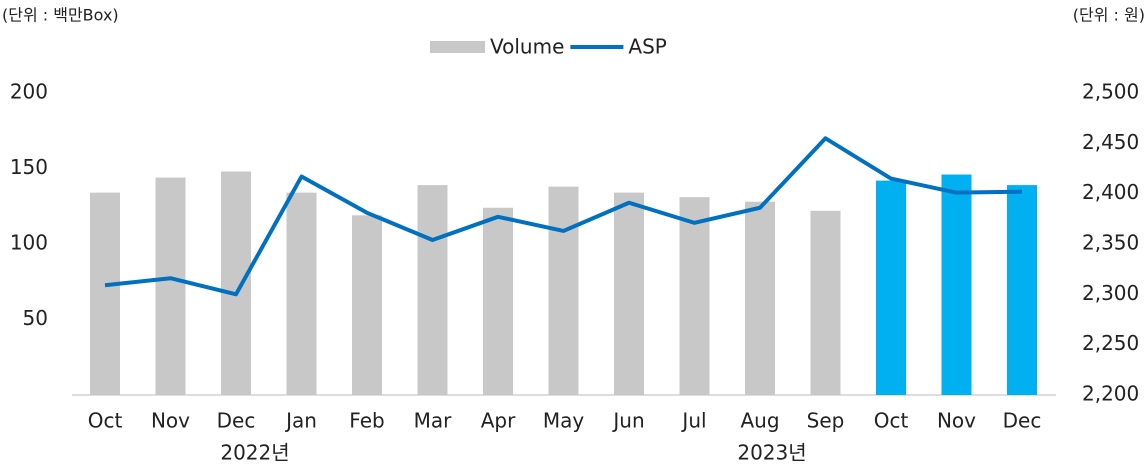  I want to click on x-tick-label: Jan, so click(300, 421).